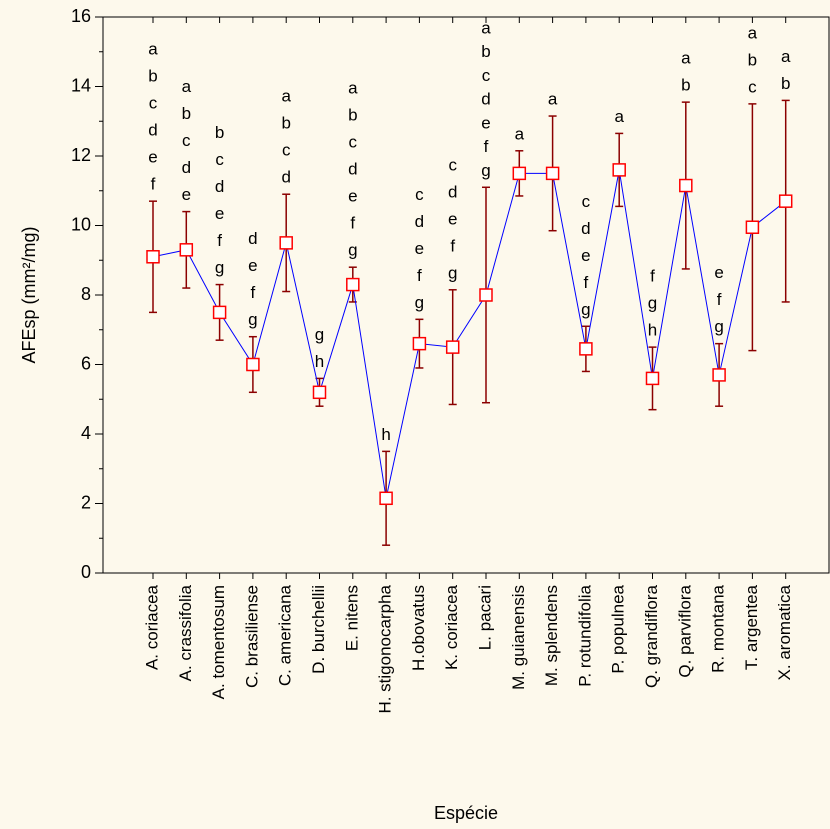 The image size is (830, 829). I want to click on y-axis-label: AFEsp (mm²/mg), so click(29, 295).